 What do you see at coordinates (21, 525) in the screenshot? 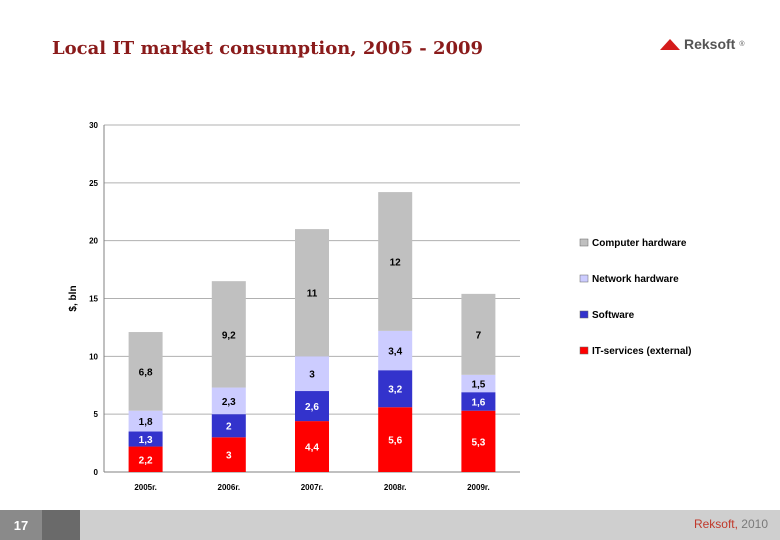
I see `page-number: 17` at bounding box center [21, 525].